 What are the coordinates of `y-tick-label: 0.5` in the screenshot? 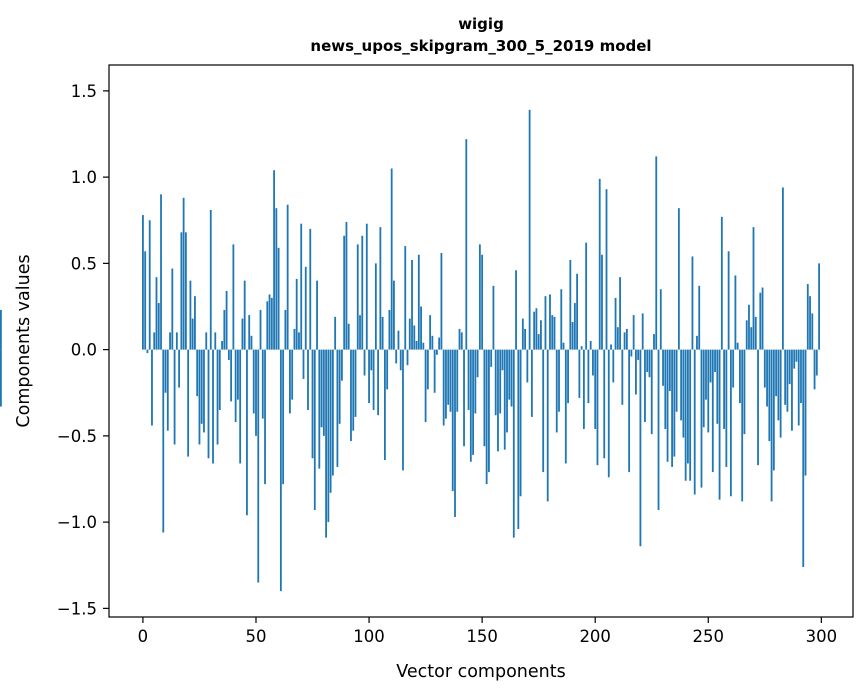 It's located at (84, 263).